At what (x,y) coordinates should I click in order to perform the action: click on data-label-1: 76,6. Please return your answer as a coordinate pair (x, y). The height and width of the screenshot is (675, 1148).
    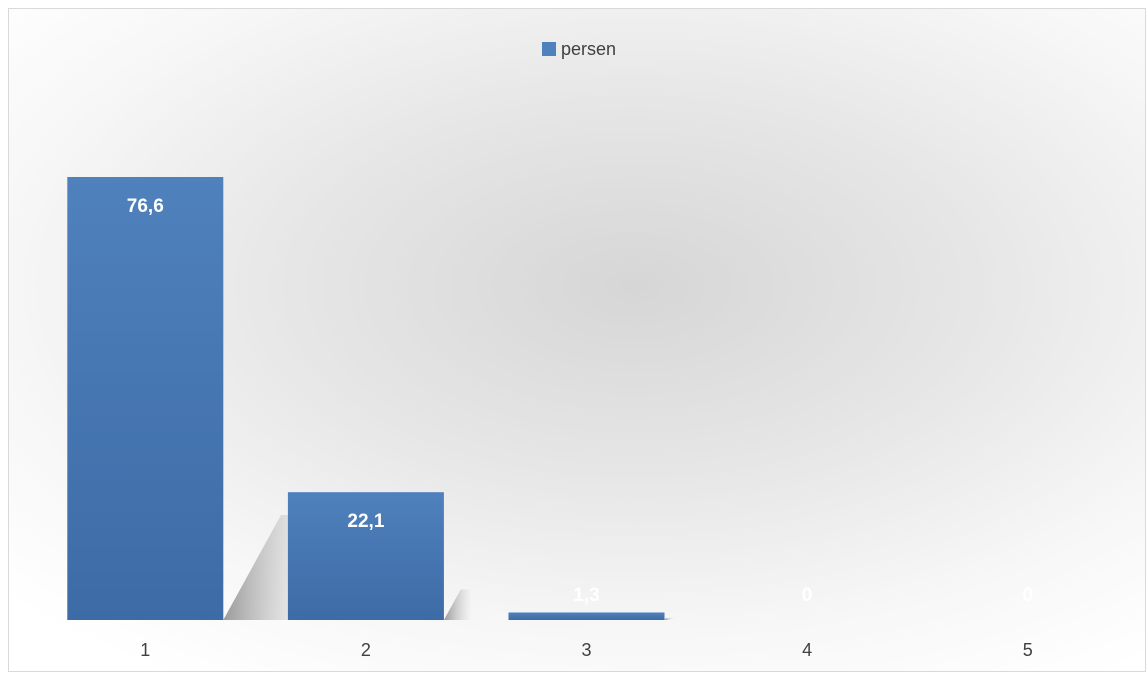
    Looking at the image, I should click on (145, 206).